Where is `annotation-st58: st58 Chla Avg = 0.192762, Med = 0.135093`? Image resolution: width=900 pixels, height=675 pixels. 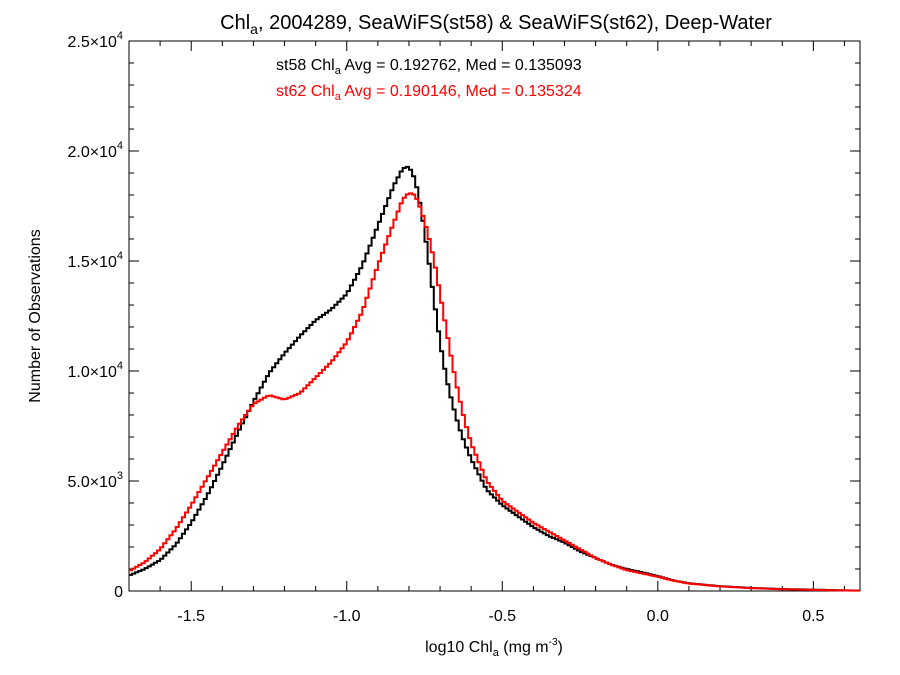
annotation-st58: st58 Chla Avg = 0.192762, Med = 0.135093 is located at coordinates (429, 67).